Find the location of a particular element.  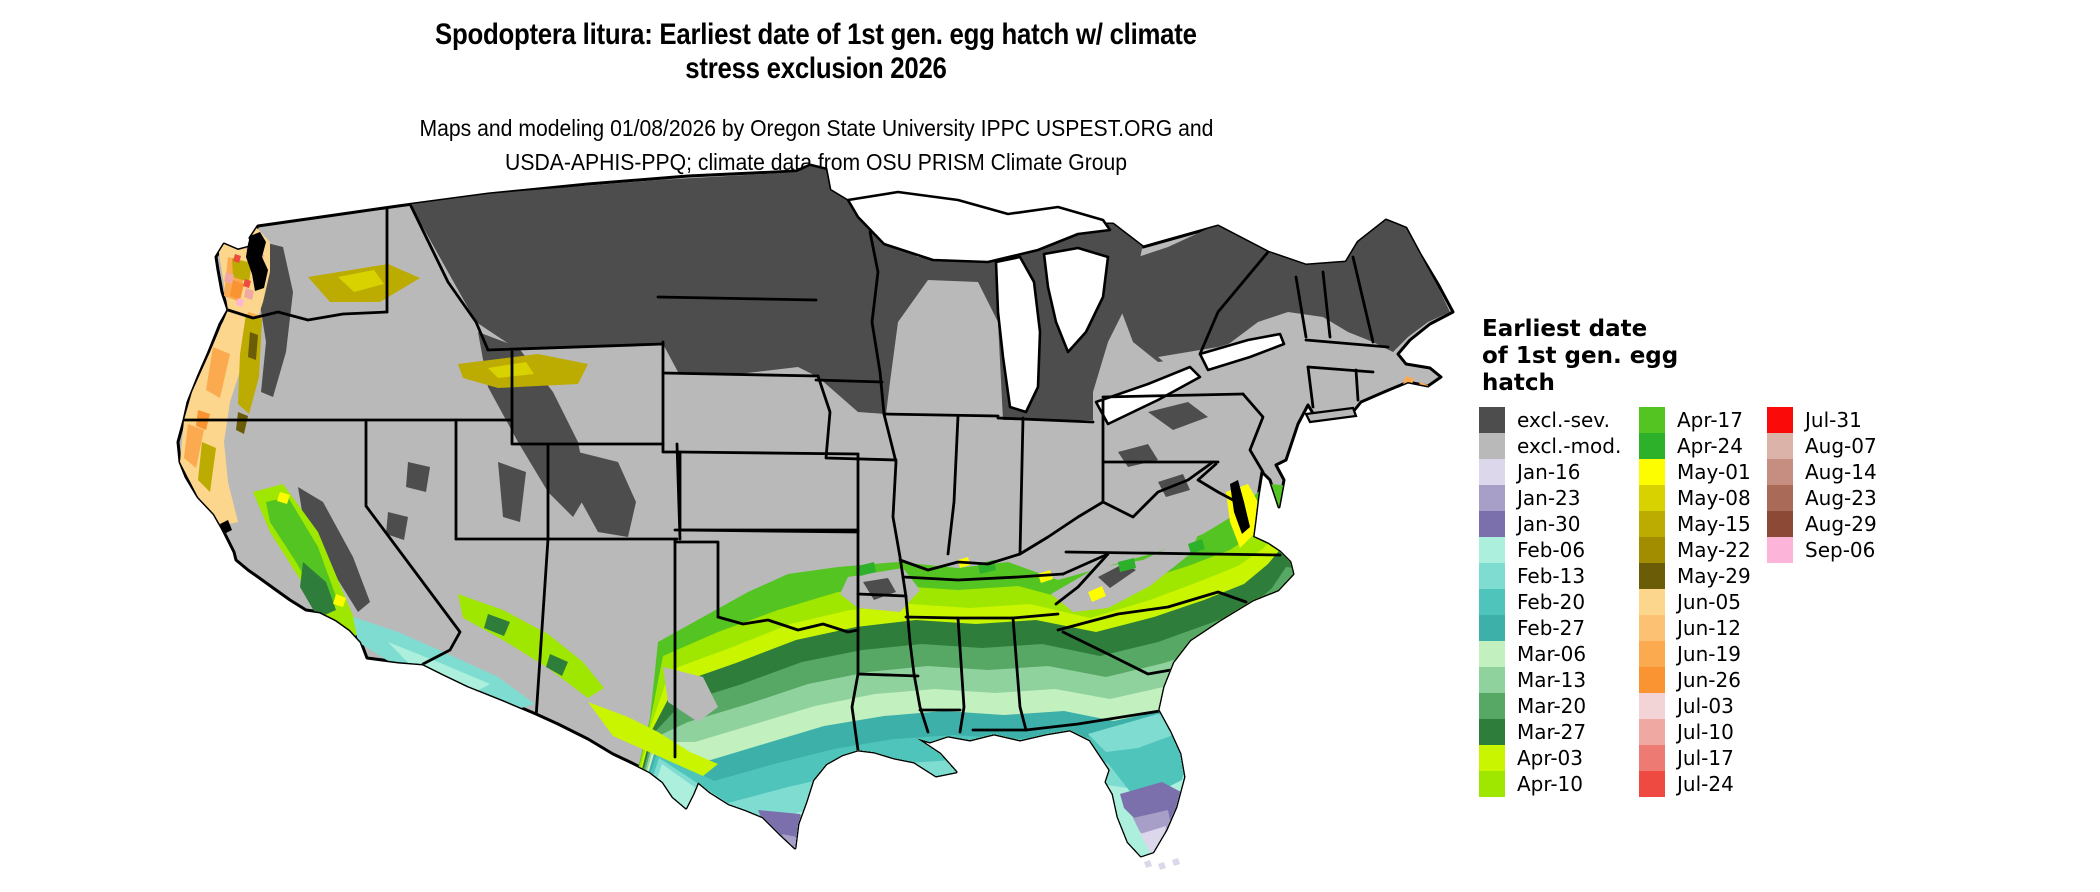

legend-item-may-29: May-29 is located at coordinates (1695, 576).